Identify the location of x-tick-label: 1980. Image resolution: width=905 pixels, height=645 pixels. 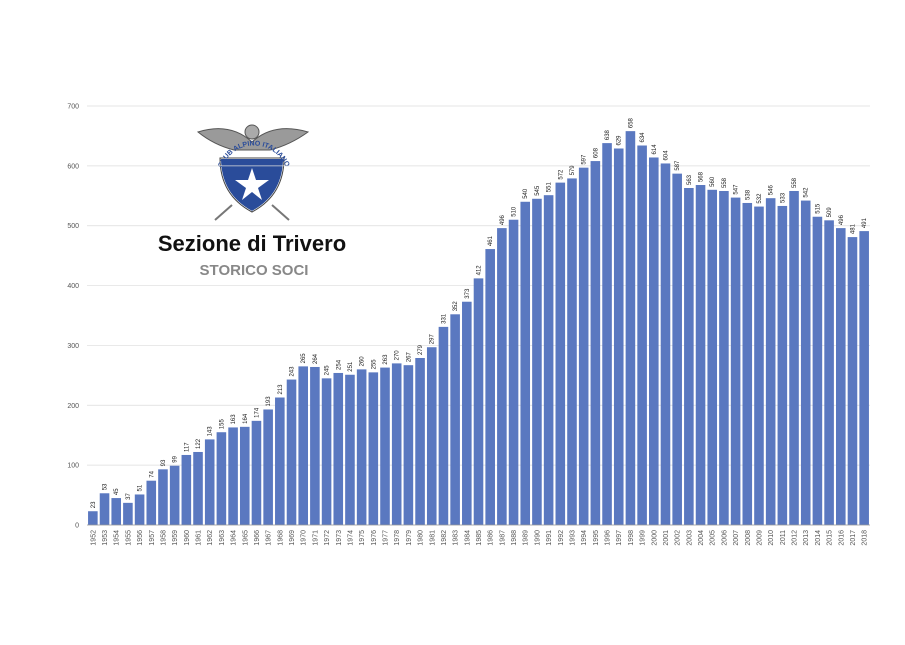
(421, 538).